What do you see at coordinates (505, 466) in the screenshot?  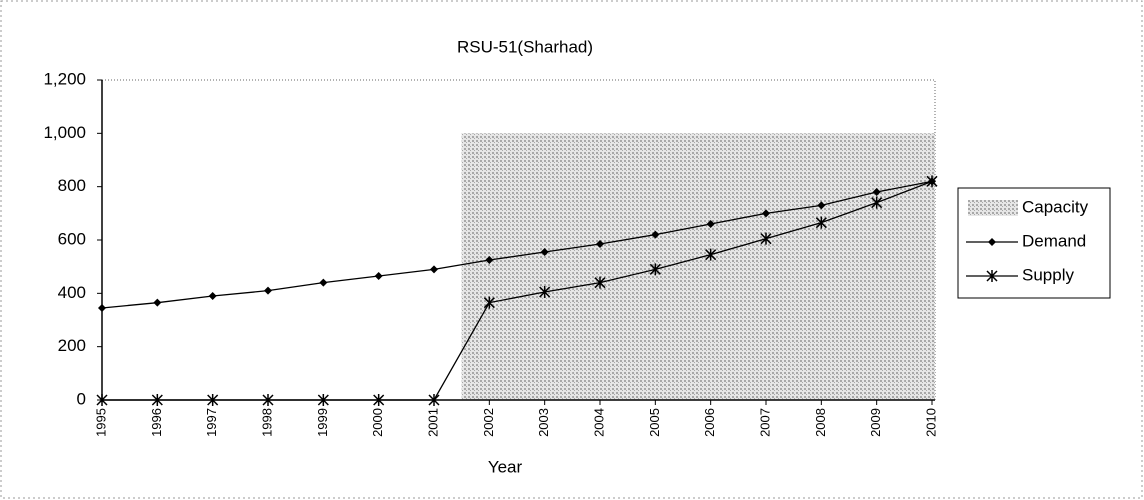 I see `x-axis-label: Year` at bounding box center [505, 466].